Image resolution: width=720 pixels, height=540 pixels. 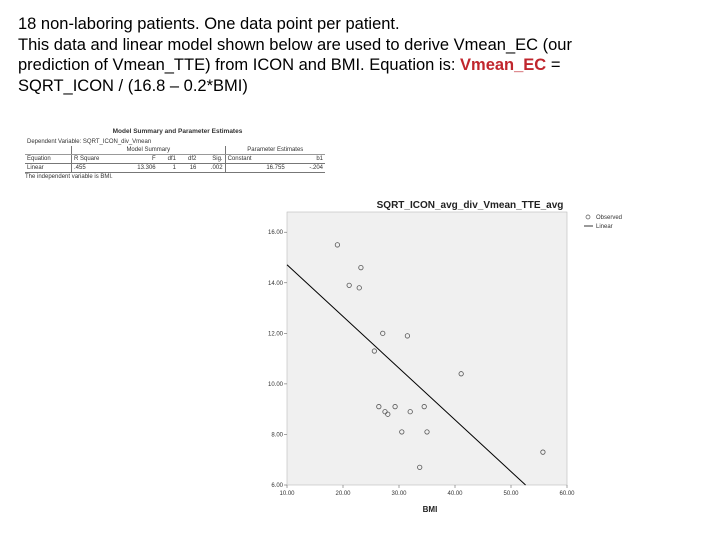 I want to click on group-header-row: Model Summary Parameter Estimates, so click(x=175, y=150).